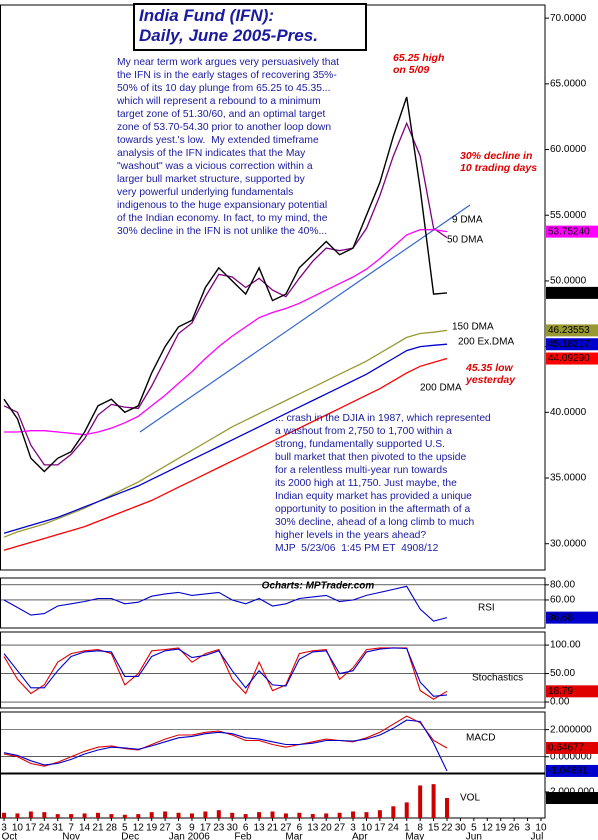 The height and width of the screenshot is (840, 598). Describe the element at coordinates (243, 836) in the screenshot. I see `month-label: Feb` at that location.